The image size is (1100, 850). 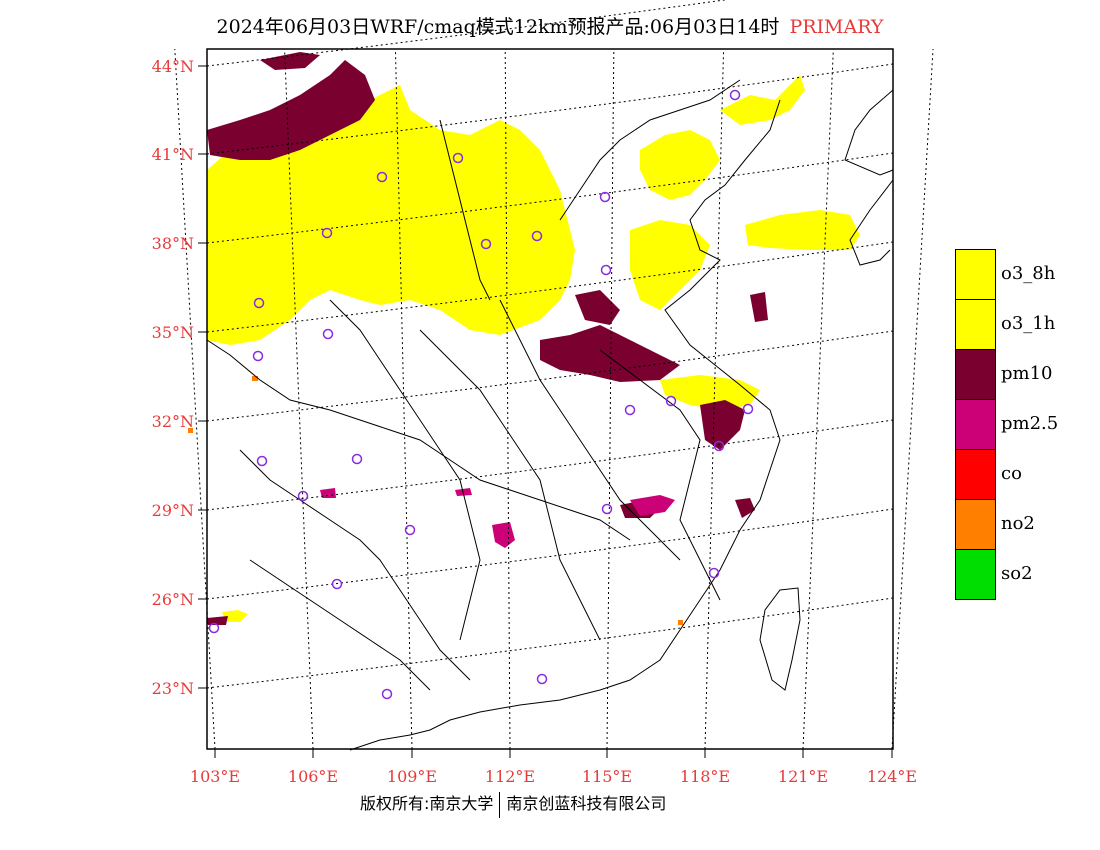 What do you see at coordinates (215, 776) in the screenshot?
I see `lon-label: 103°E` at bounding box center [215, 776].